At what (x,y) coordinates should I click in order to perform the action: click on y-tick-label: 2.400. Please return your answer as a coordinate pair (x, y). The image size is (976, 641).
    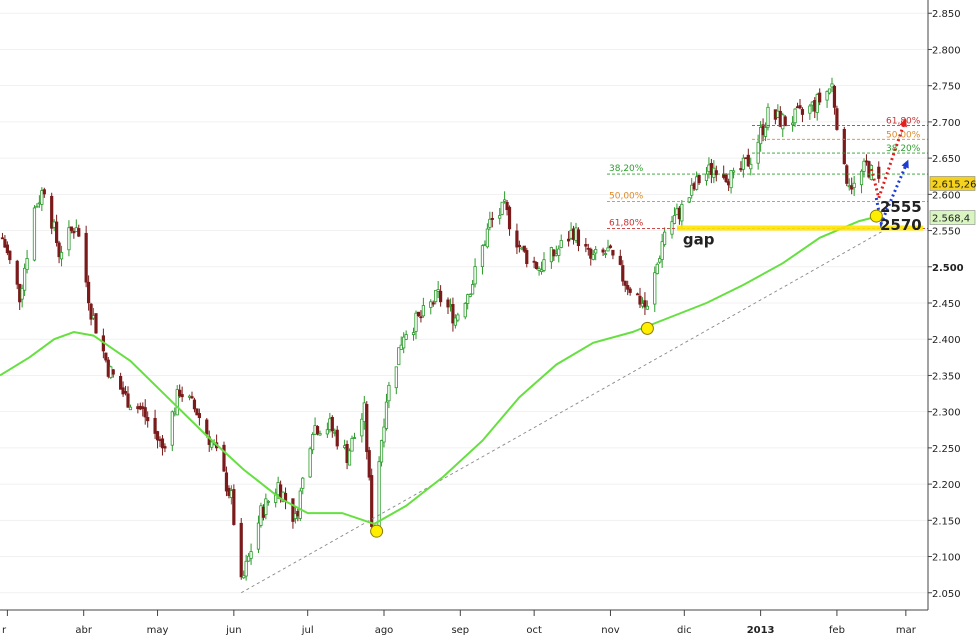
    Looking at the image, I should click on (946, 340).